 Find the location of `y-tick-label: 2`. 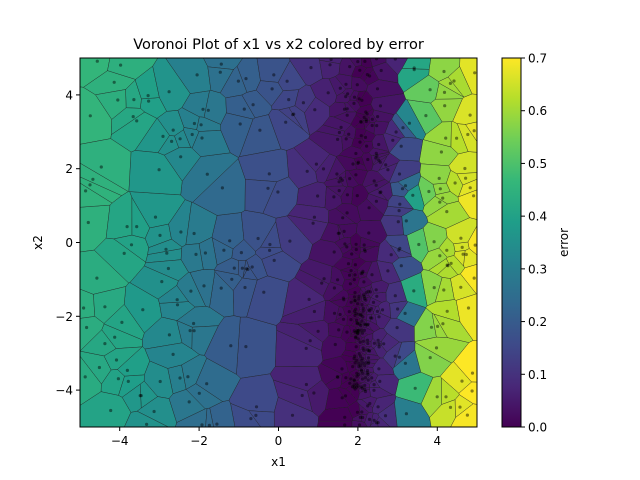

y-tick-label: 2 is located at coordinates (69, 169).